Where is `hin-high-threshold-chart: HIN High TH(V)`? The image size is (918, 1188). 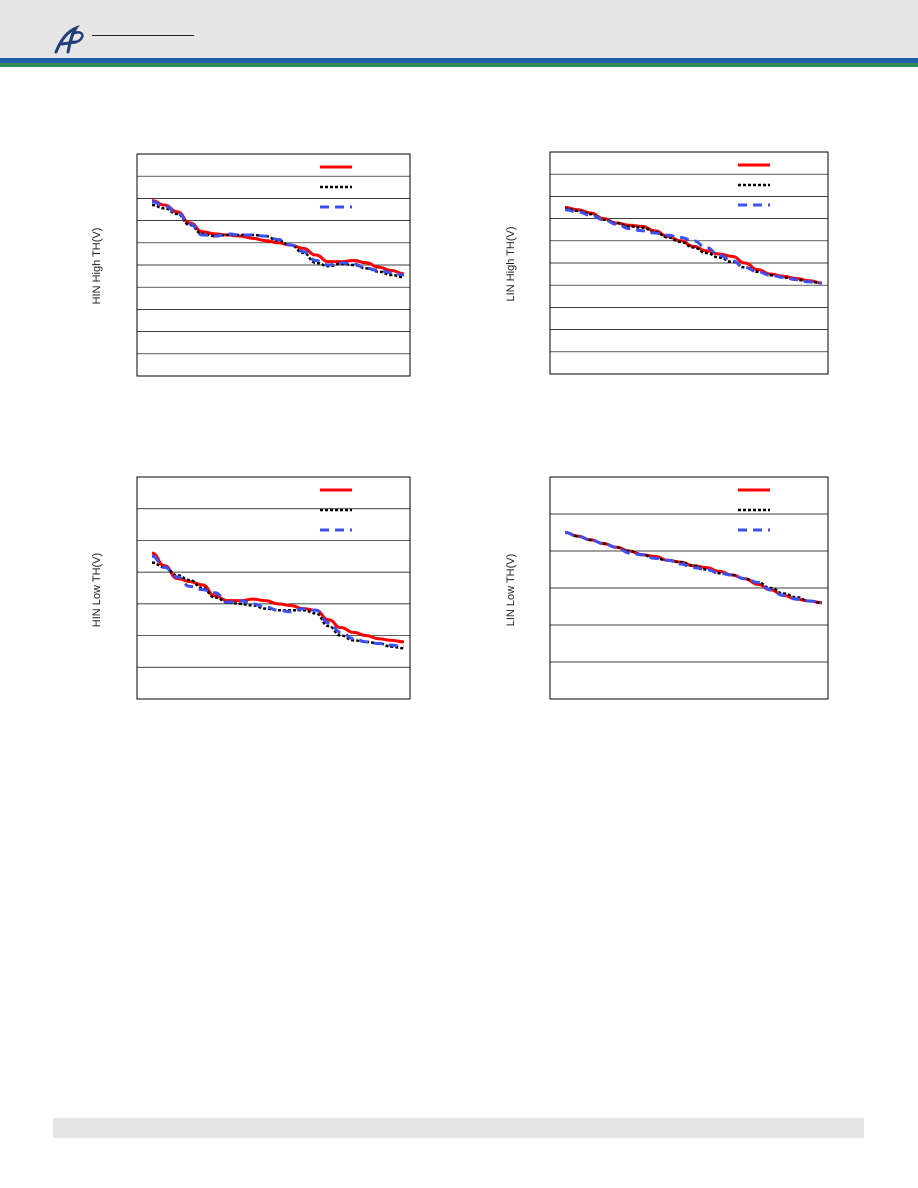 hin-high-threshold-chart: HIN High TH(V) is located at coordinates (251, 265).